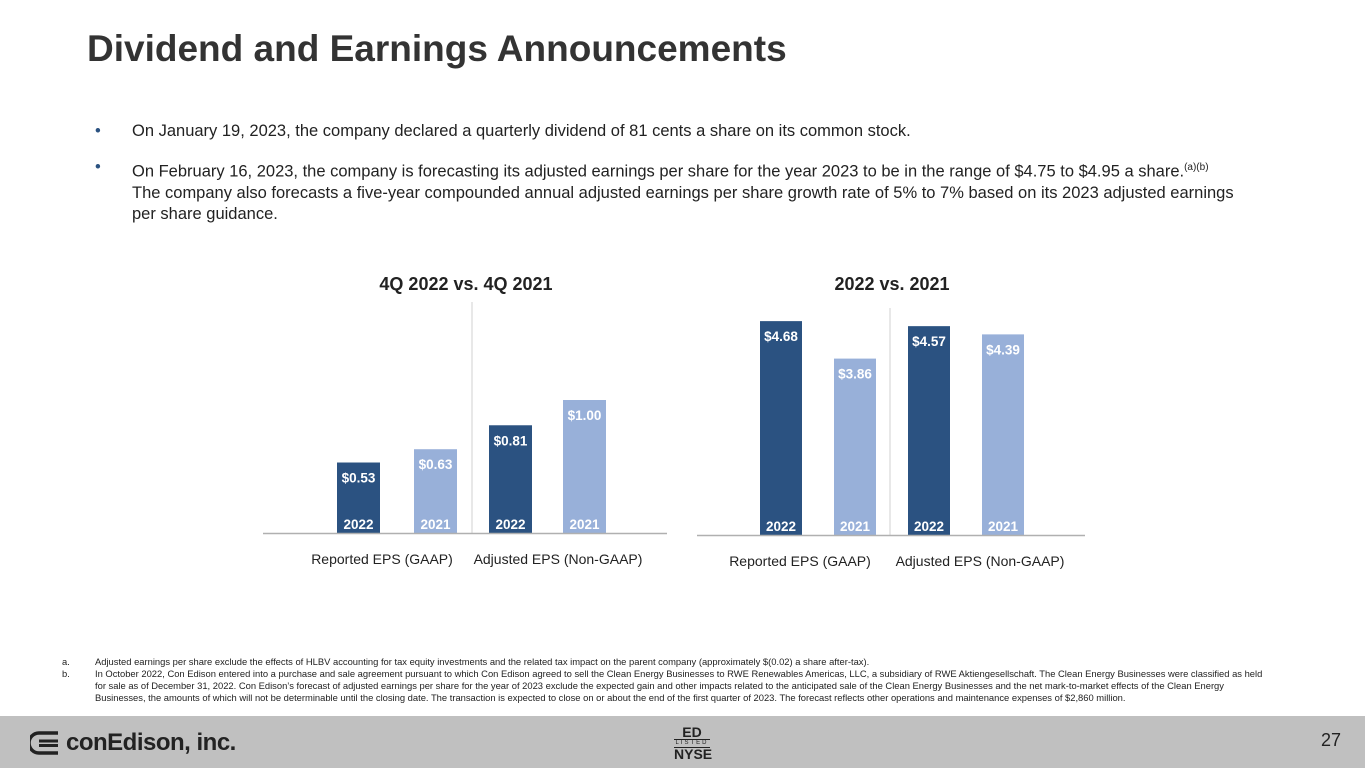 The width and height of the screenshot is (1365, 768). Describe the element at coordinates (585, 415) in the screenshot. I see `bar-value-label: $1.00` at that location.